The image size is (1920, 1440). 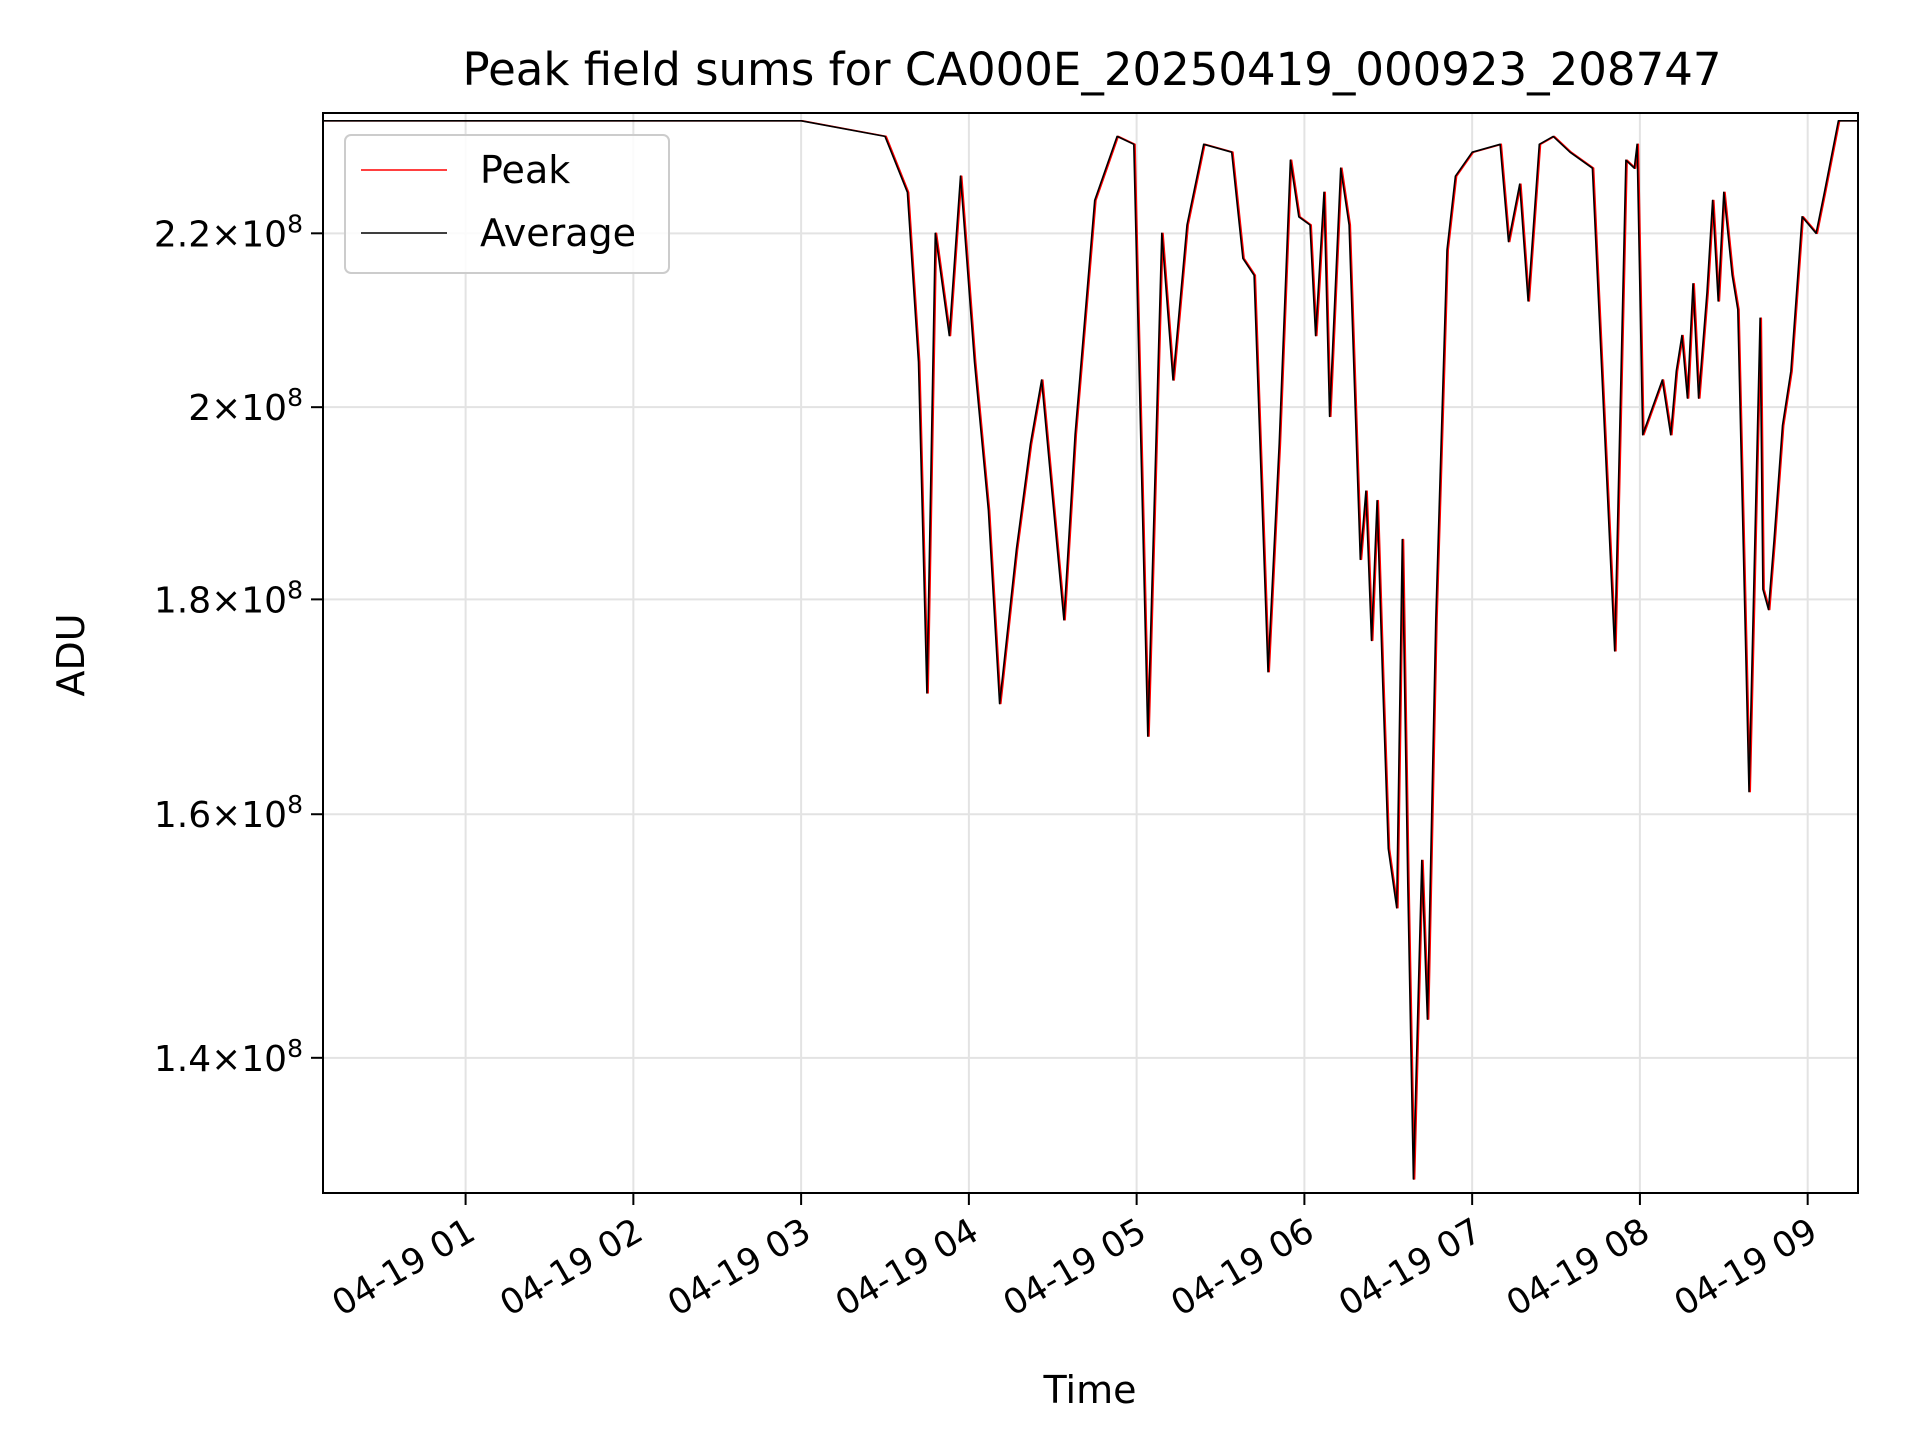 What do you see at coordinates (525, 170) in the screenshot?
I see `legend-label-peak: Peak` at bounding box center [525, 170].